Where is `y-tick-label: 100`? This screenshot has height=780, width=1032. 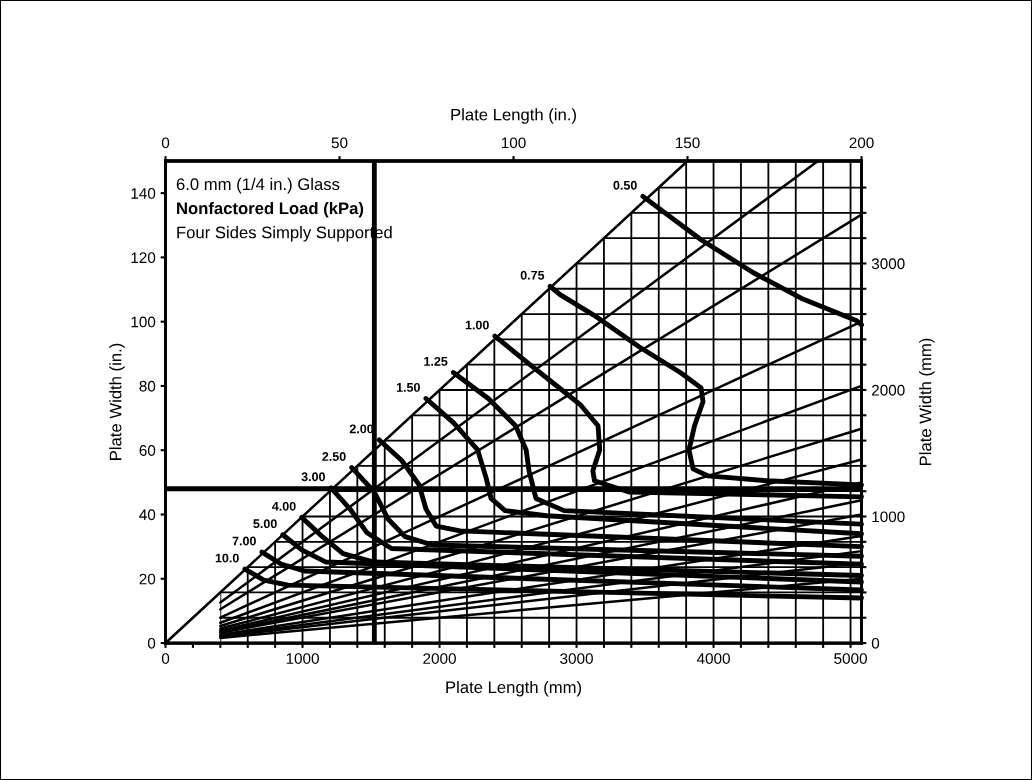 y-tick-label: 100 is located at coordinates (143, 322).